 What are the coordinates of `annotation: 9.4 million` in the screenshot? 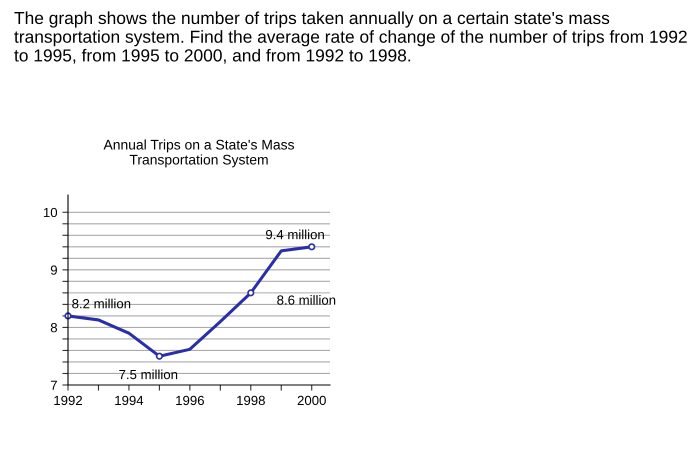 It's located at (295, 235).